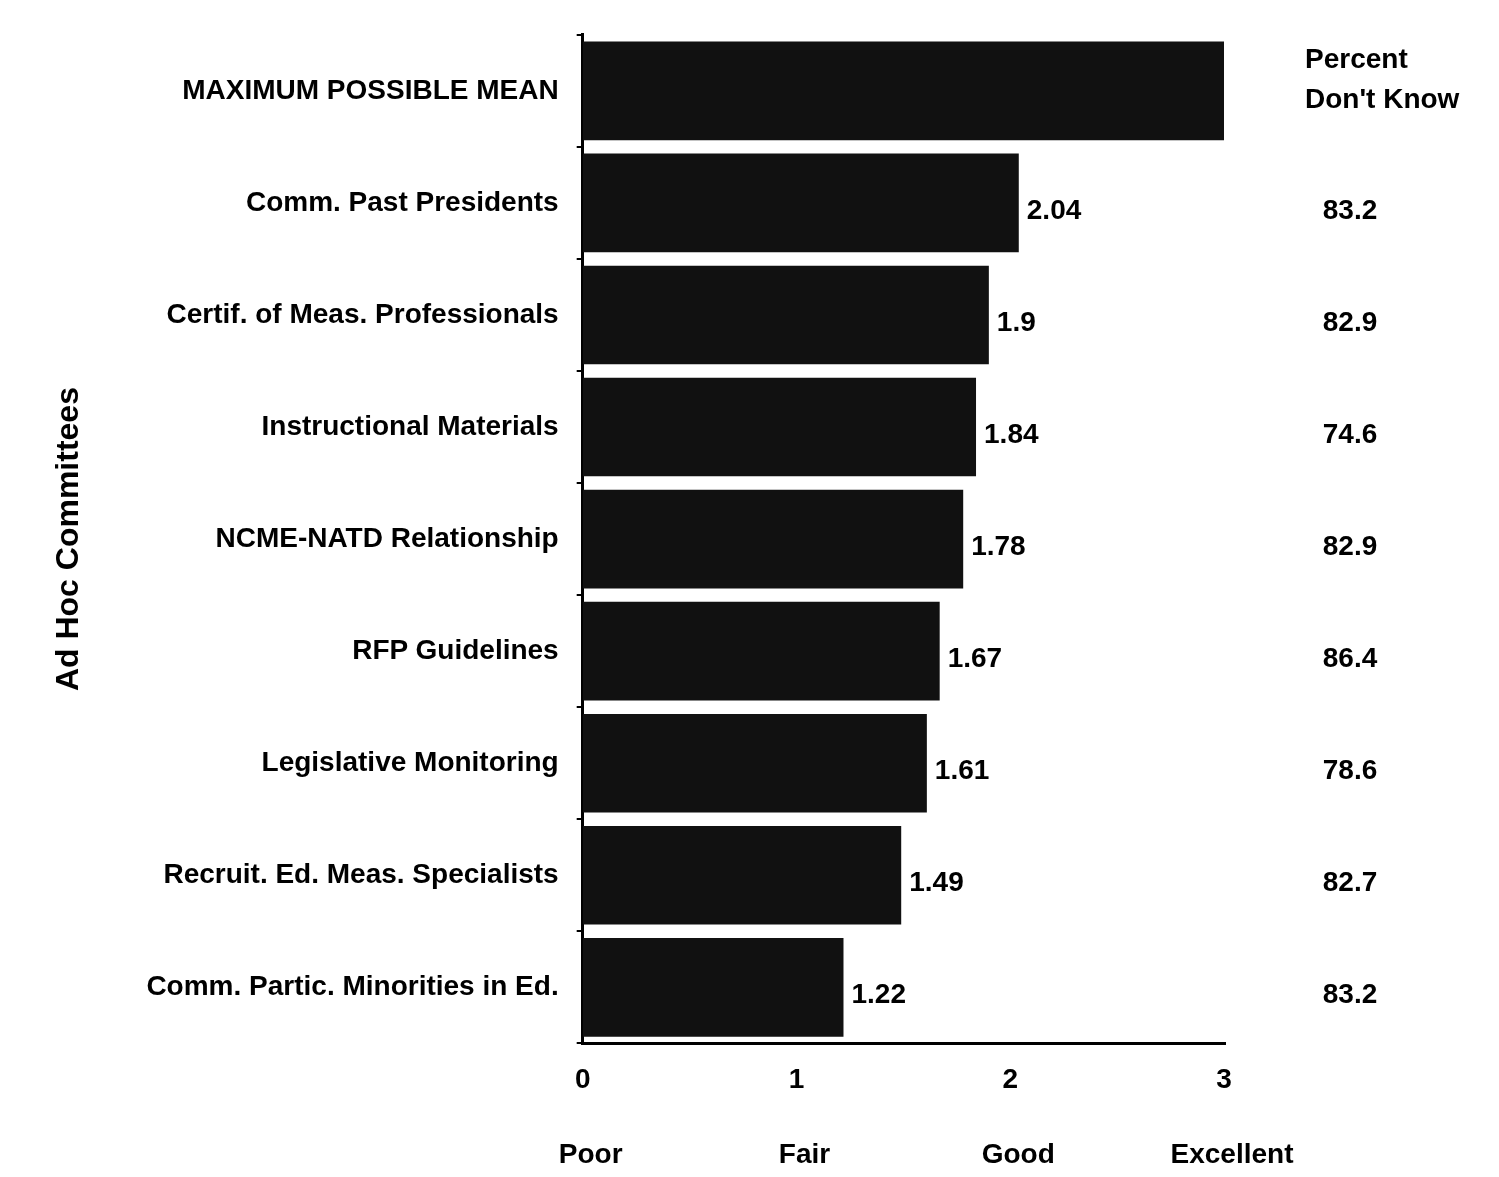 The width and height of the screenshot is (1499, 1177). Describe the element at coordinates (998, 545) in the screenshot. I see `data-label: 1.78` at that location.